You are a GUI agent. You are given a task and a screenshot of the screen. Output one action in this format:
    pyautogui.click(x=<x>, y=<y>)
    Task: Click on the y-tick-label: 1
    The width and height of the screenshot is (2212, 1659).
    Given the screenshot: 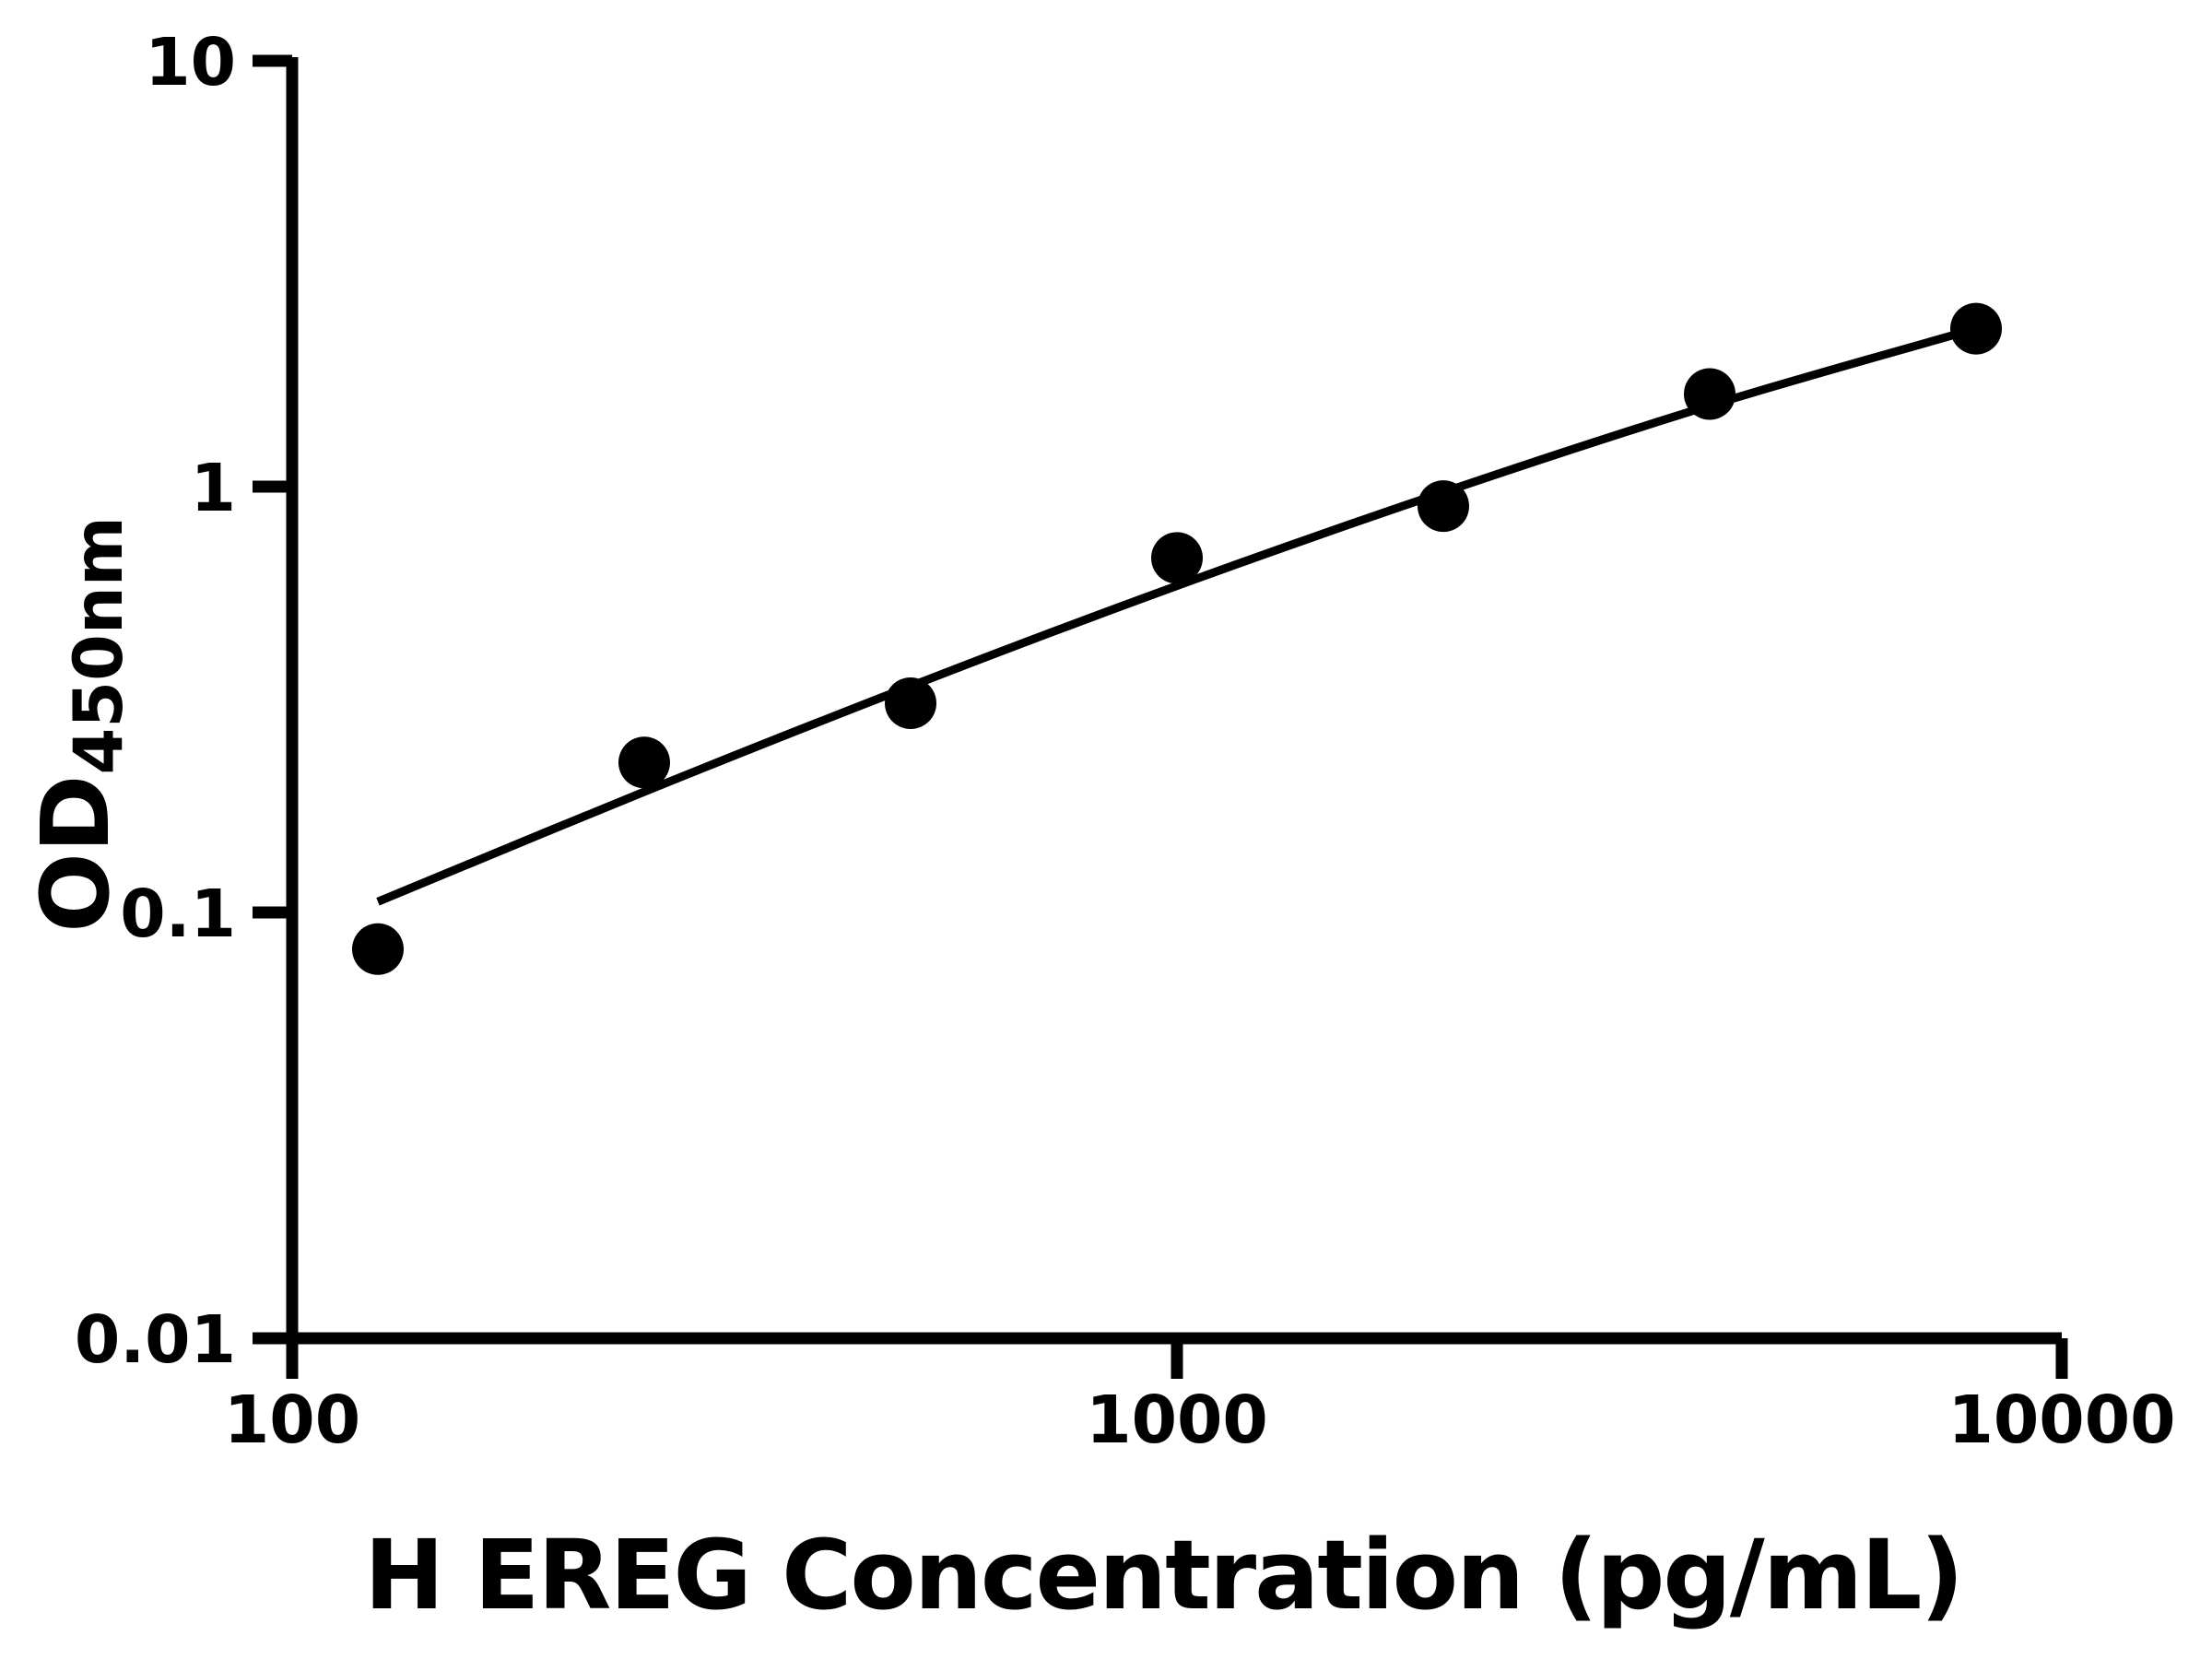 What is the action you would take?
    pyautogui.click(x=213, y=488)
    